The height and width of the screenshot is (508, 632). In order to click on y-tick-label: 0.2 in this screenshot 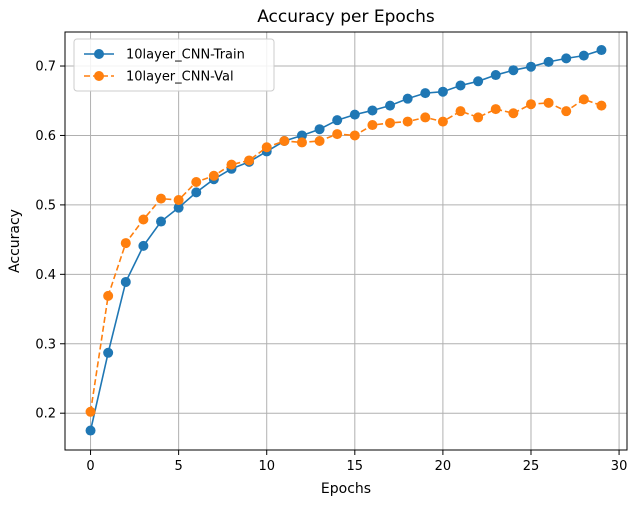, I will do `click(45, 414)`.